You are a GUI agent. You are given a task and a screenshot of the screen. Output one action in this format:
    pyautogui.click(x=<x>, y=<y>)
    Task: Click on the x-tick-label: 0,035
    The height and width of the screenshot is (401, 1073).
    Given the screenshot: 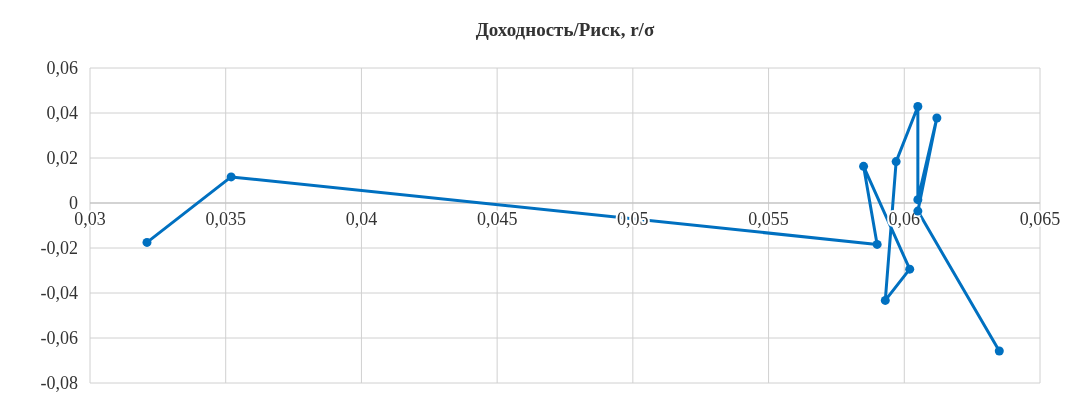 What is the action you would take?
    pyautogui.click(x=225, y=219)
    